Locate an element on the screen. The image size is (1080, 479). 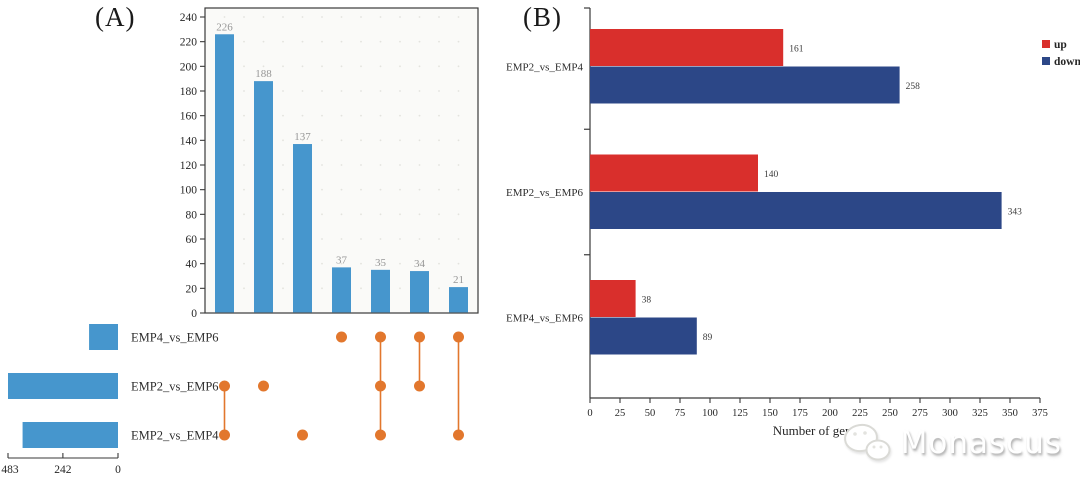
upset-ytick-label: 160 is located at coordinates (189, 117).